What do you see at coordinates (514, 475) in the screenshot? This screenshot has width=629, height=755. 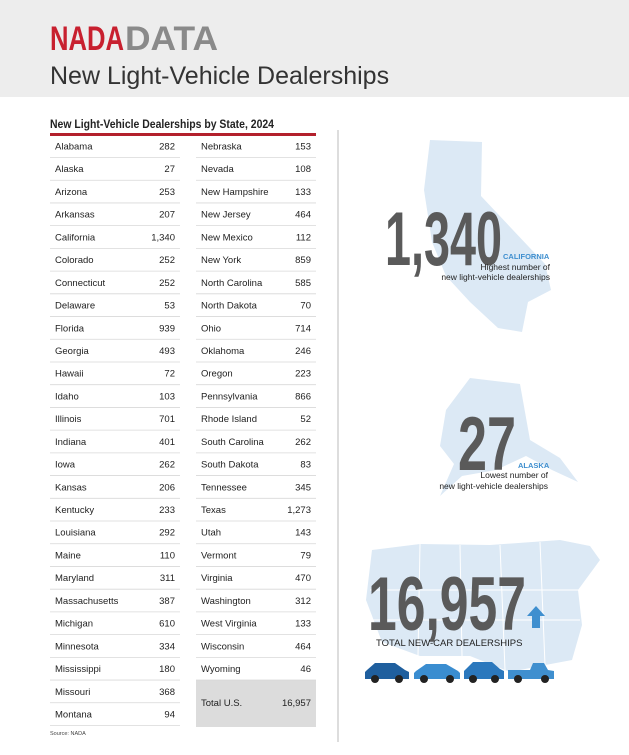 I see `highlight-caption: Lowest number of` at bounding box center [514, 475].